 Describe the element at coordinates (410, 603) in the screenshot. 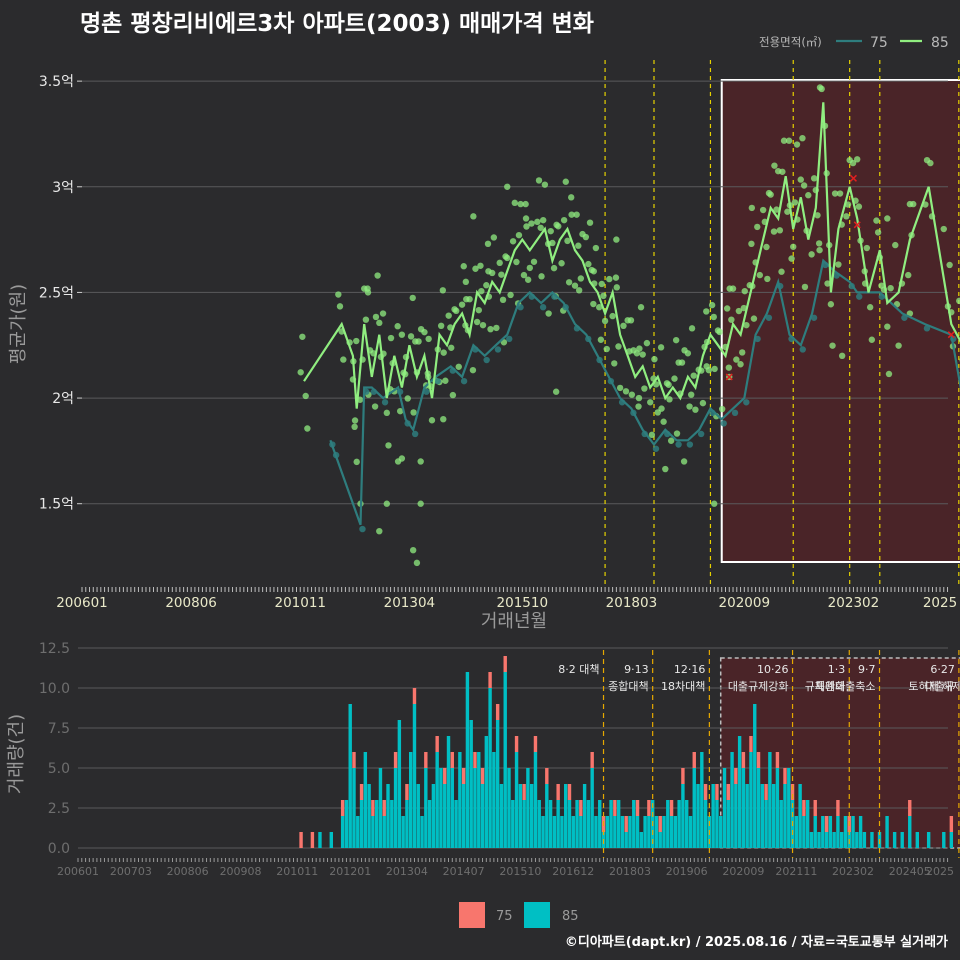

I see `x-tick-label: 201304` at that location.